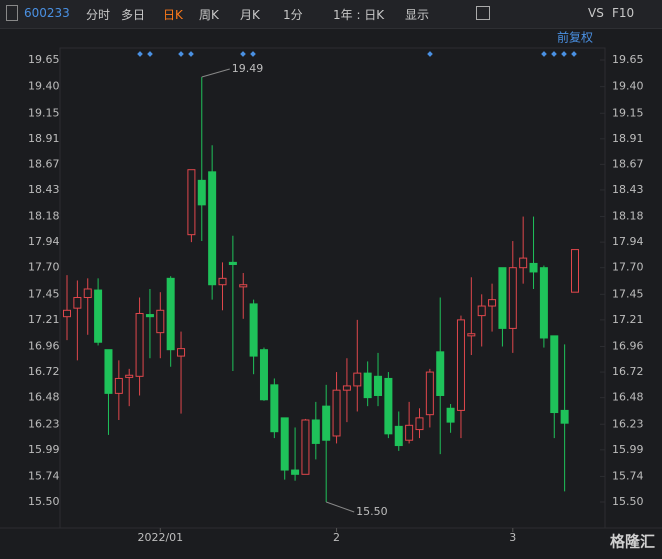 The height and width of the screenshot is (559, 662). What do you see at coordinates (44, 371) in the screenshot?
I see `y-tick-label: 16.72` at bounding box center [44, 371].